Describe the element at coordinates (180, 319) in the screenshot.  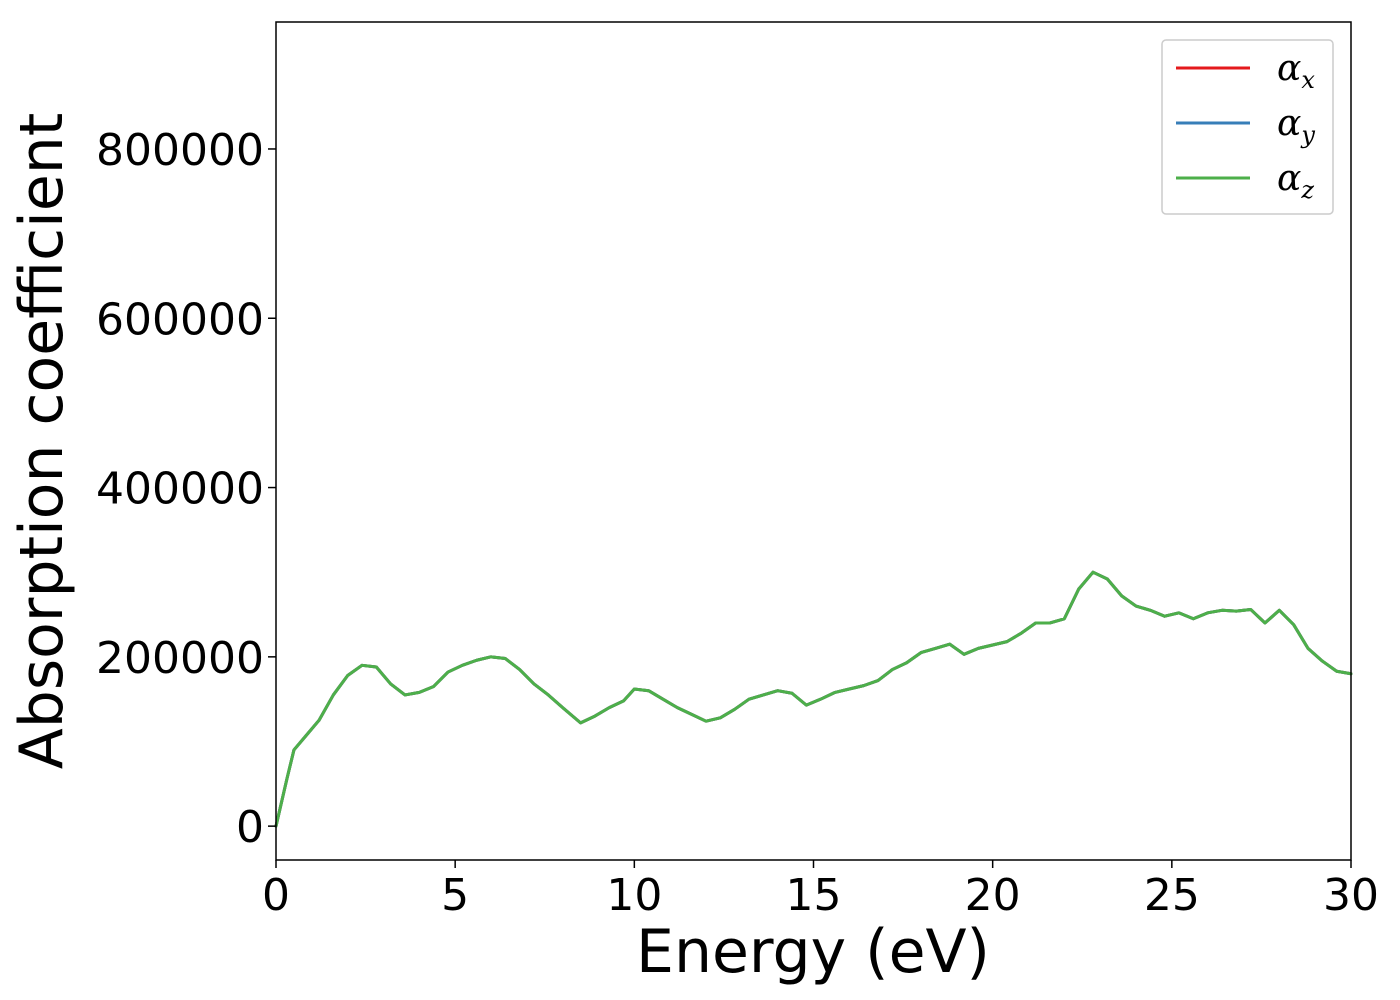
I see `y-tick-label: 600000` at that location.